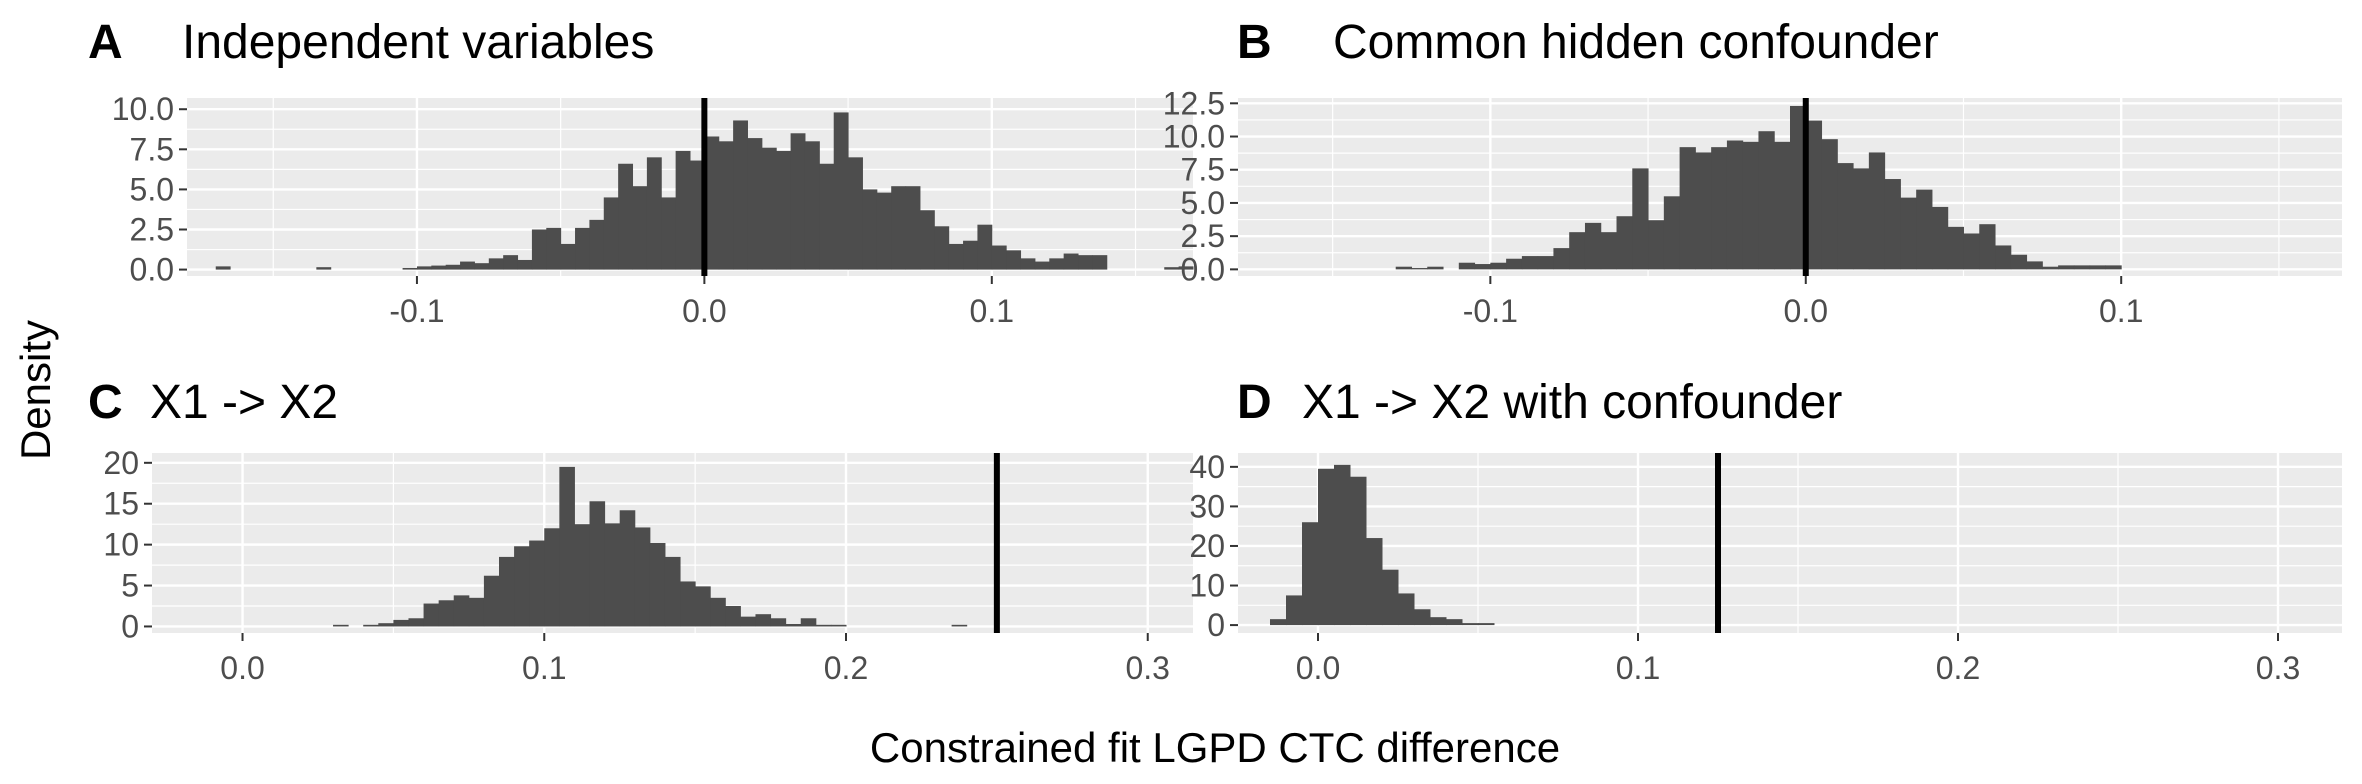 The image size is (2362, 784). What do you see at coordinates (1147, 668) in the screenshot?
I see `x-tick-label-c: 0.3` at bounding box center [1147, 668].